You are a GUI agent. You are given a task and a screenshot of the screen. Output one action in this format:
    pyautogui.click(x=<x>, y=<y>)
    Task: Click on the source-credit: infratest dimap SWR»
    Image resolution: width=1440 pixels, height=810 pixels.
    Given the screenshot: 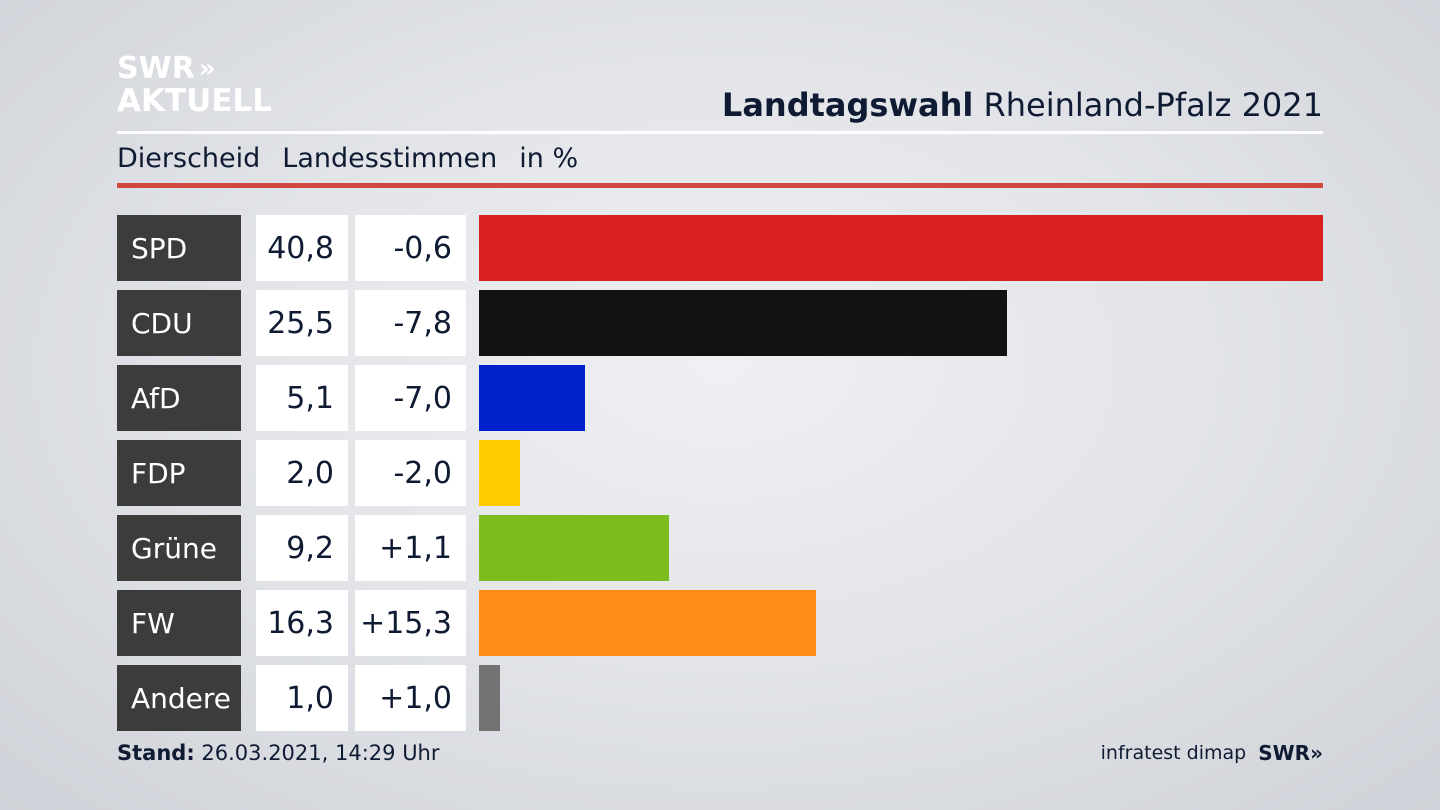 What is the action you would take?
    pyautogui.click(x=1212, y=753)
    